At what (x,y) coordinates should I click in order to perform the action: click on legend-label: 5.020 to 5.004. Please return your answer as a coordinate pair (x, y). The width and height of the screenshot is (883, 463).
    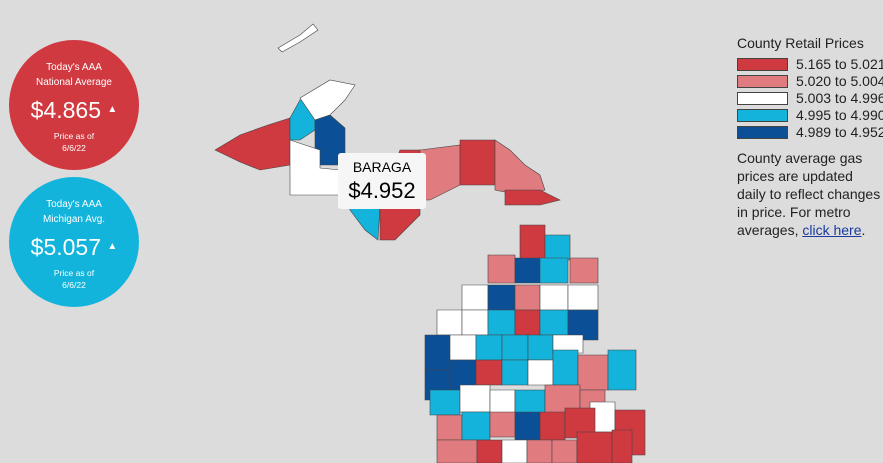
    Looking at the image, I should click on (839, 81).